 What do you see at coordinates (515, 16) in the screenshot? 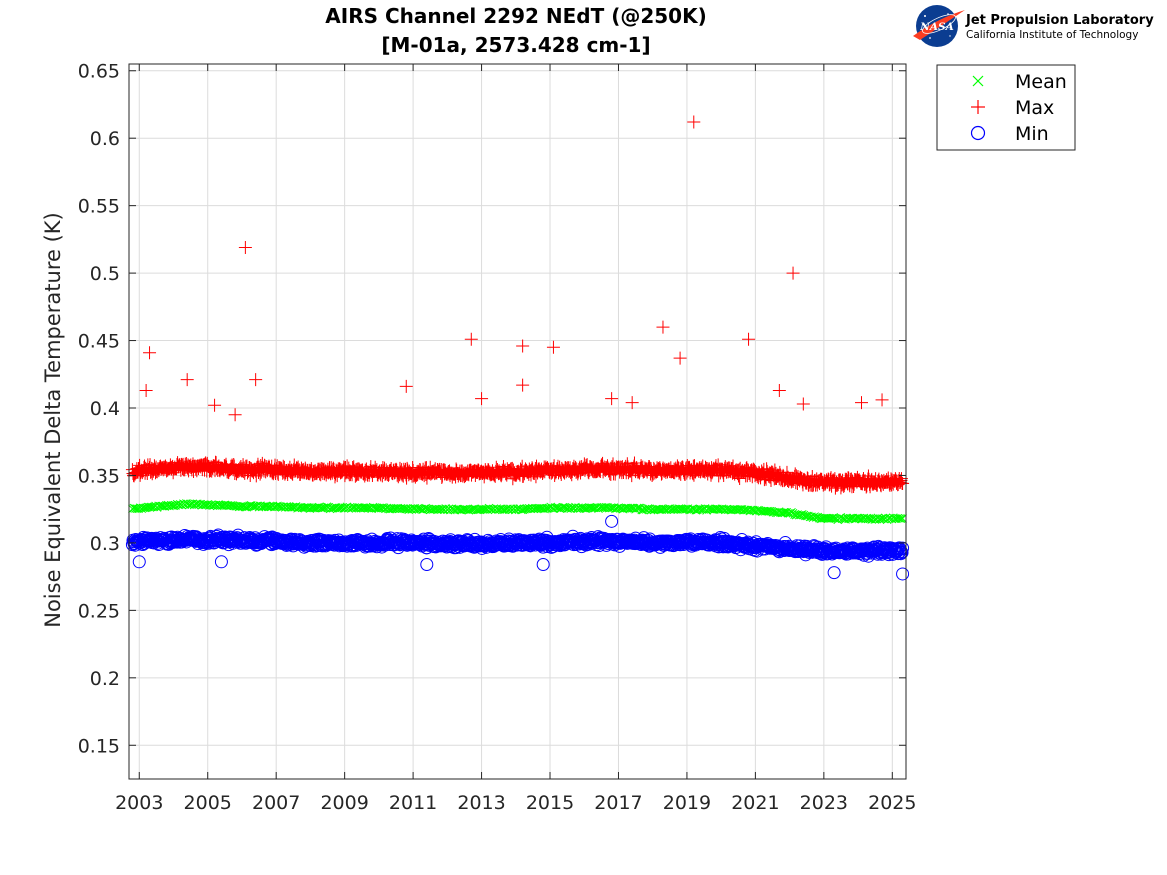
I see `chart-title-line-1: AIRS Channel 2292 NEdT (@250K)` at bounding box center [515, 16].